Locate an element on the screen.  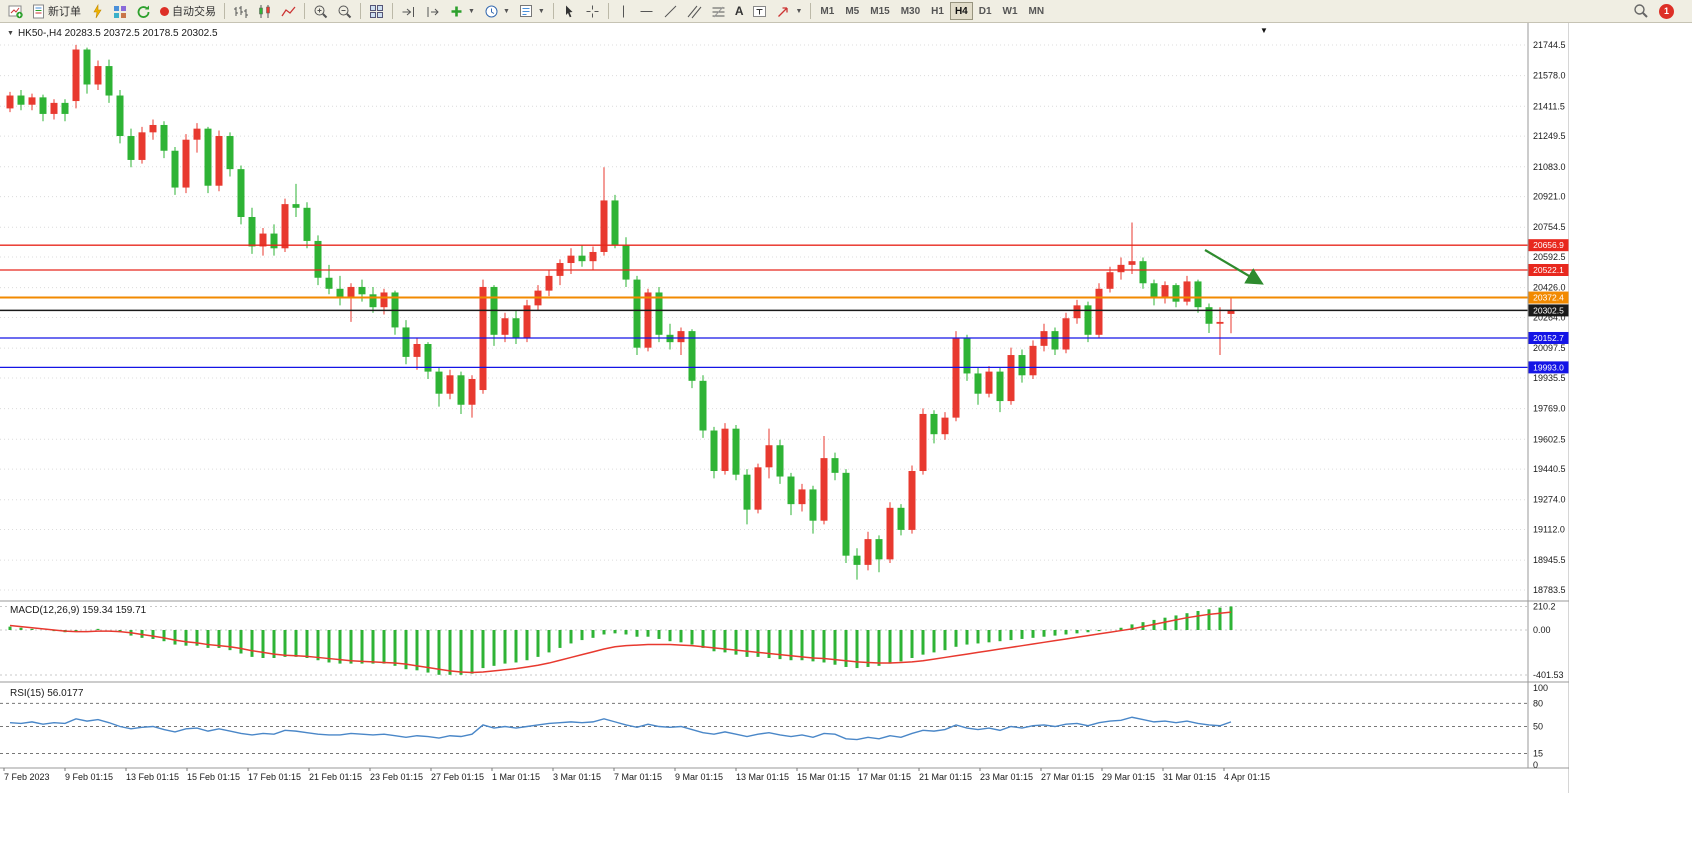
svg-text: 20592.5 is located at coordinates (1549, 257).